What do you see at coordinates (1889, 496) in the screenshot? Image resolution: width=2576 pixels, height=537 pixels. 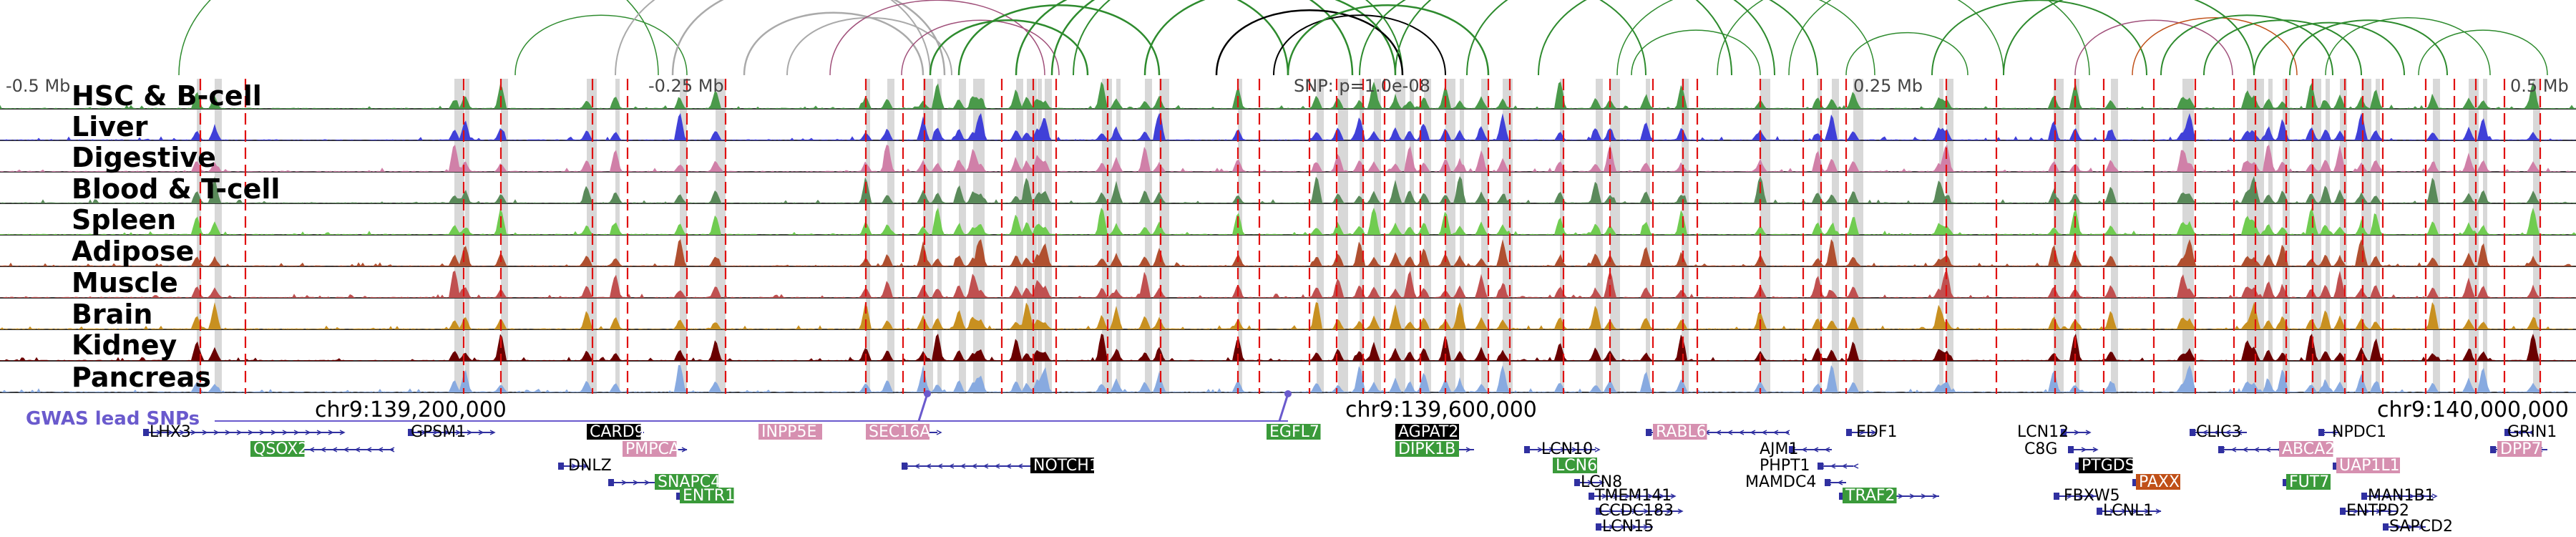 I see `gene-traf2: TRAF2` at bounding box center [1889, 496].